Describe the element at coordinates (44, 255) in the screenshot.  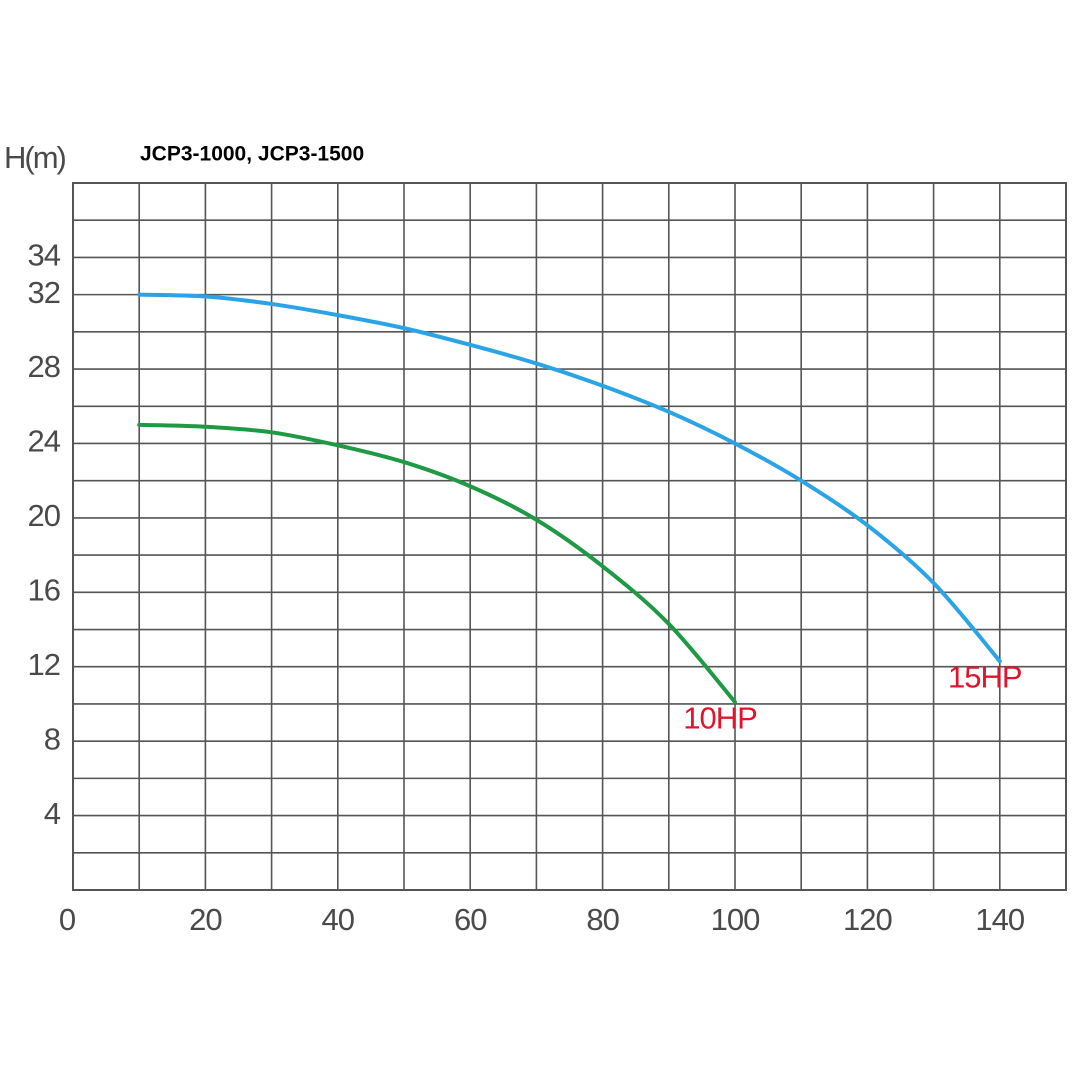
I see `y-tick-label: 34` at that location.